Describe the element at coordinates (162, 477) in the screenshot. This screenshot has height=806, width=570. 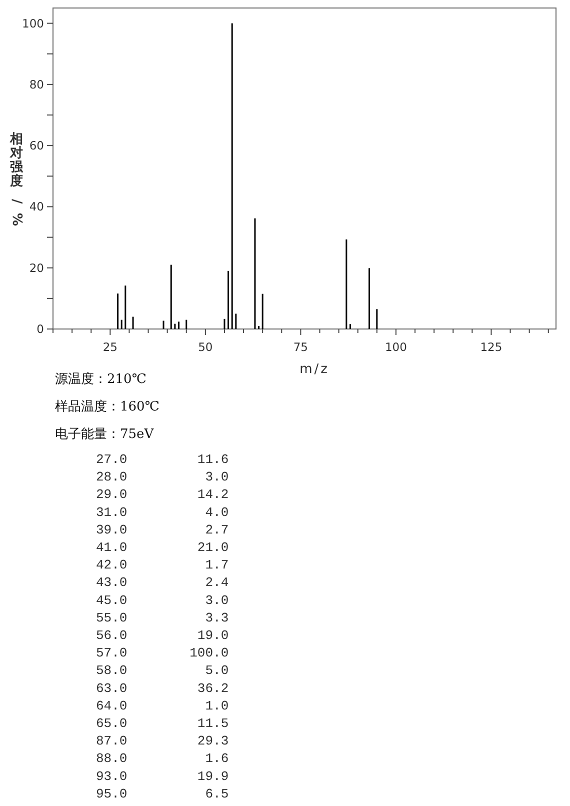
I see `text: 28.0 3.0` at that location.